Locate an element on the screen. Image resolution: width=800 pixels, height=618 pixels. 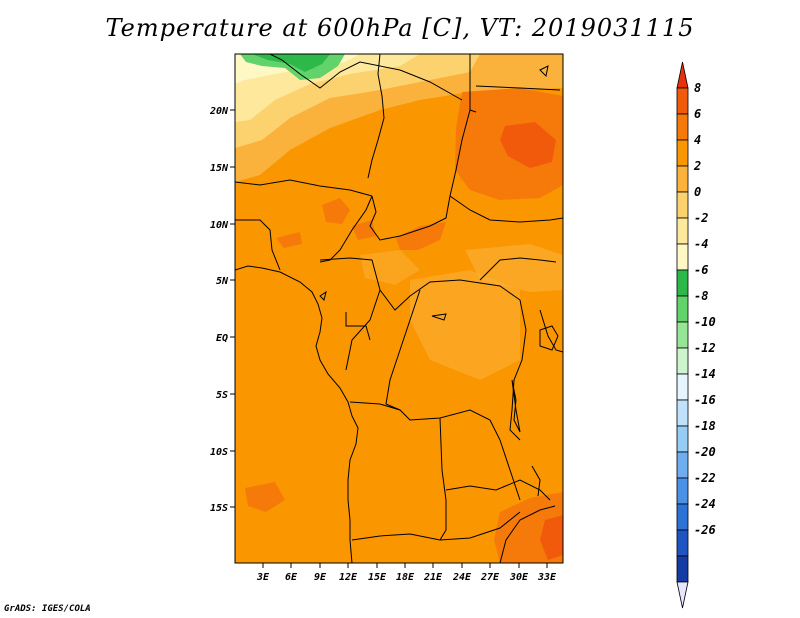
colorbar-cells is located at coordinates (682, 335).